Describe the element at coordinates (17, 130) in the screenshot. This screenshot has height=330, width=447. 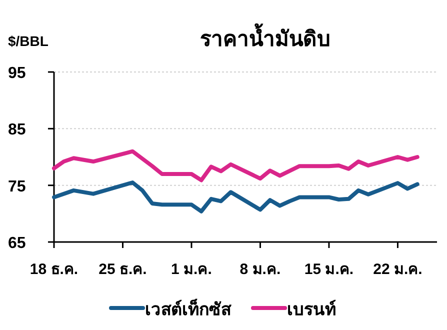
I see `y-tick-label: 85` at that location.